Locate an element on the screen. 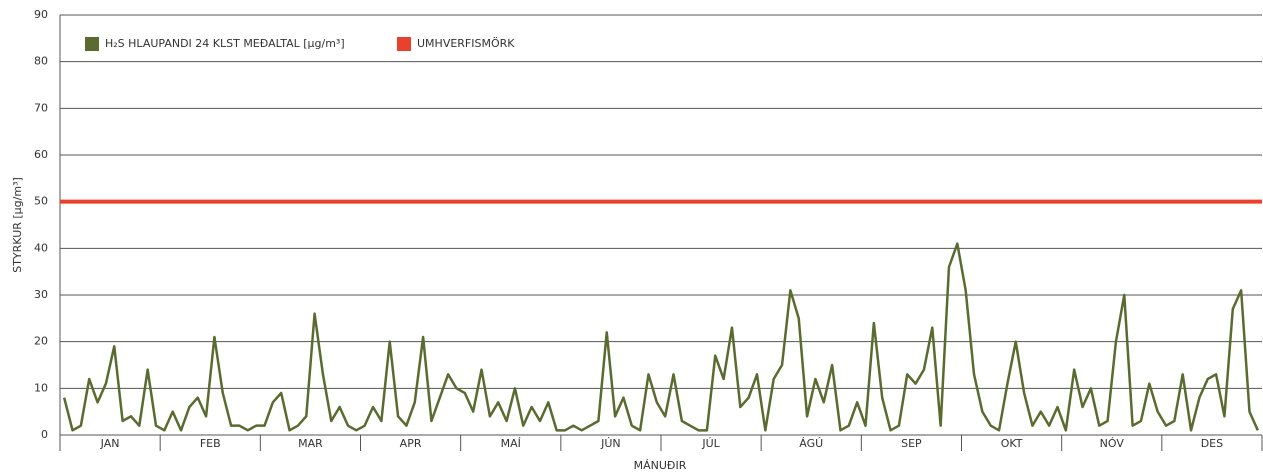 The width and height of the screenshot is (1263, 475). x-tick-label: APR is located at coordinates (411, 443).